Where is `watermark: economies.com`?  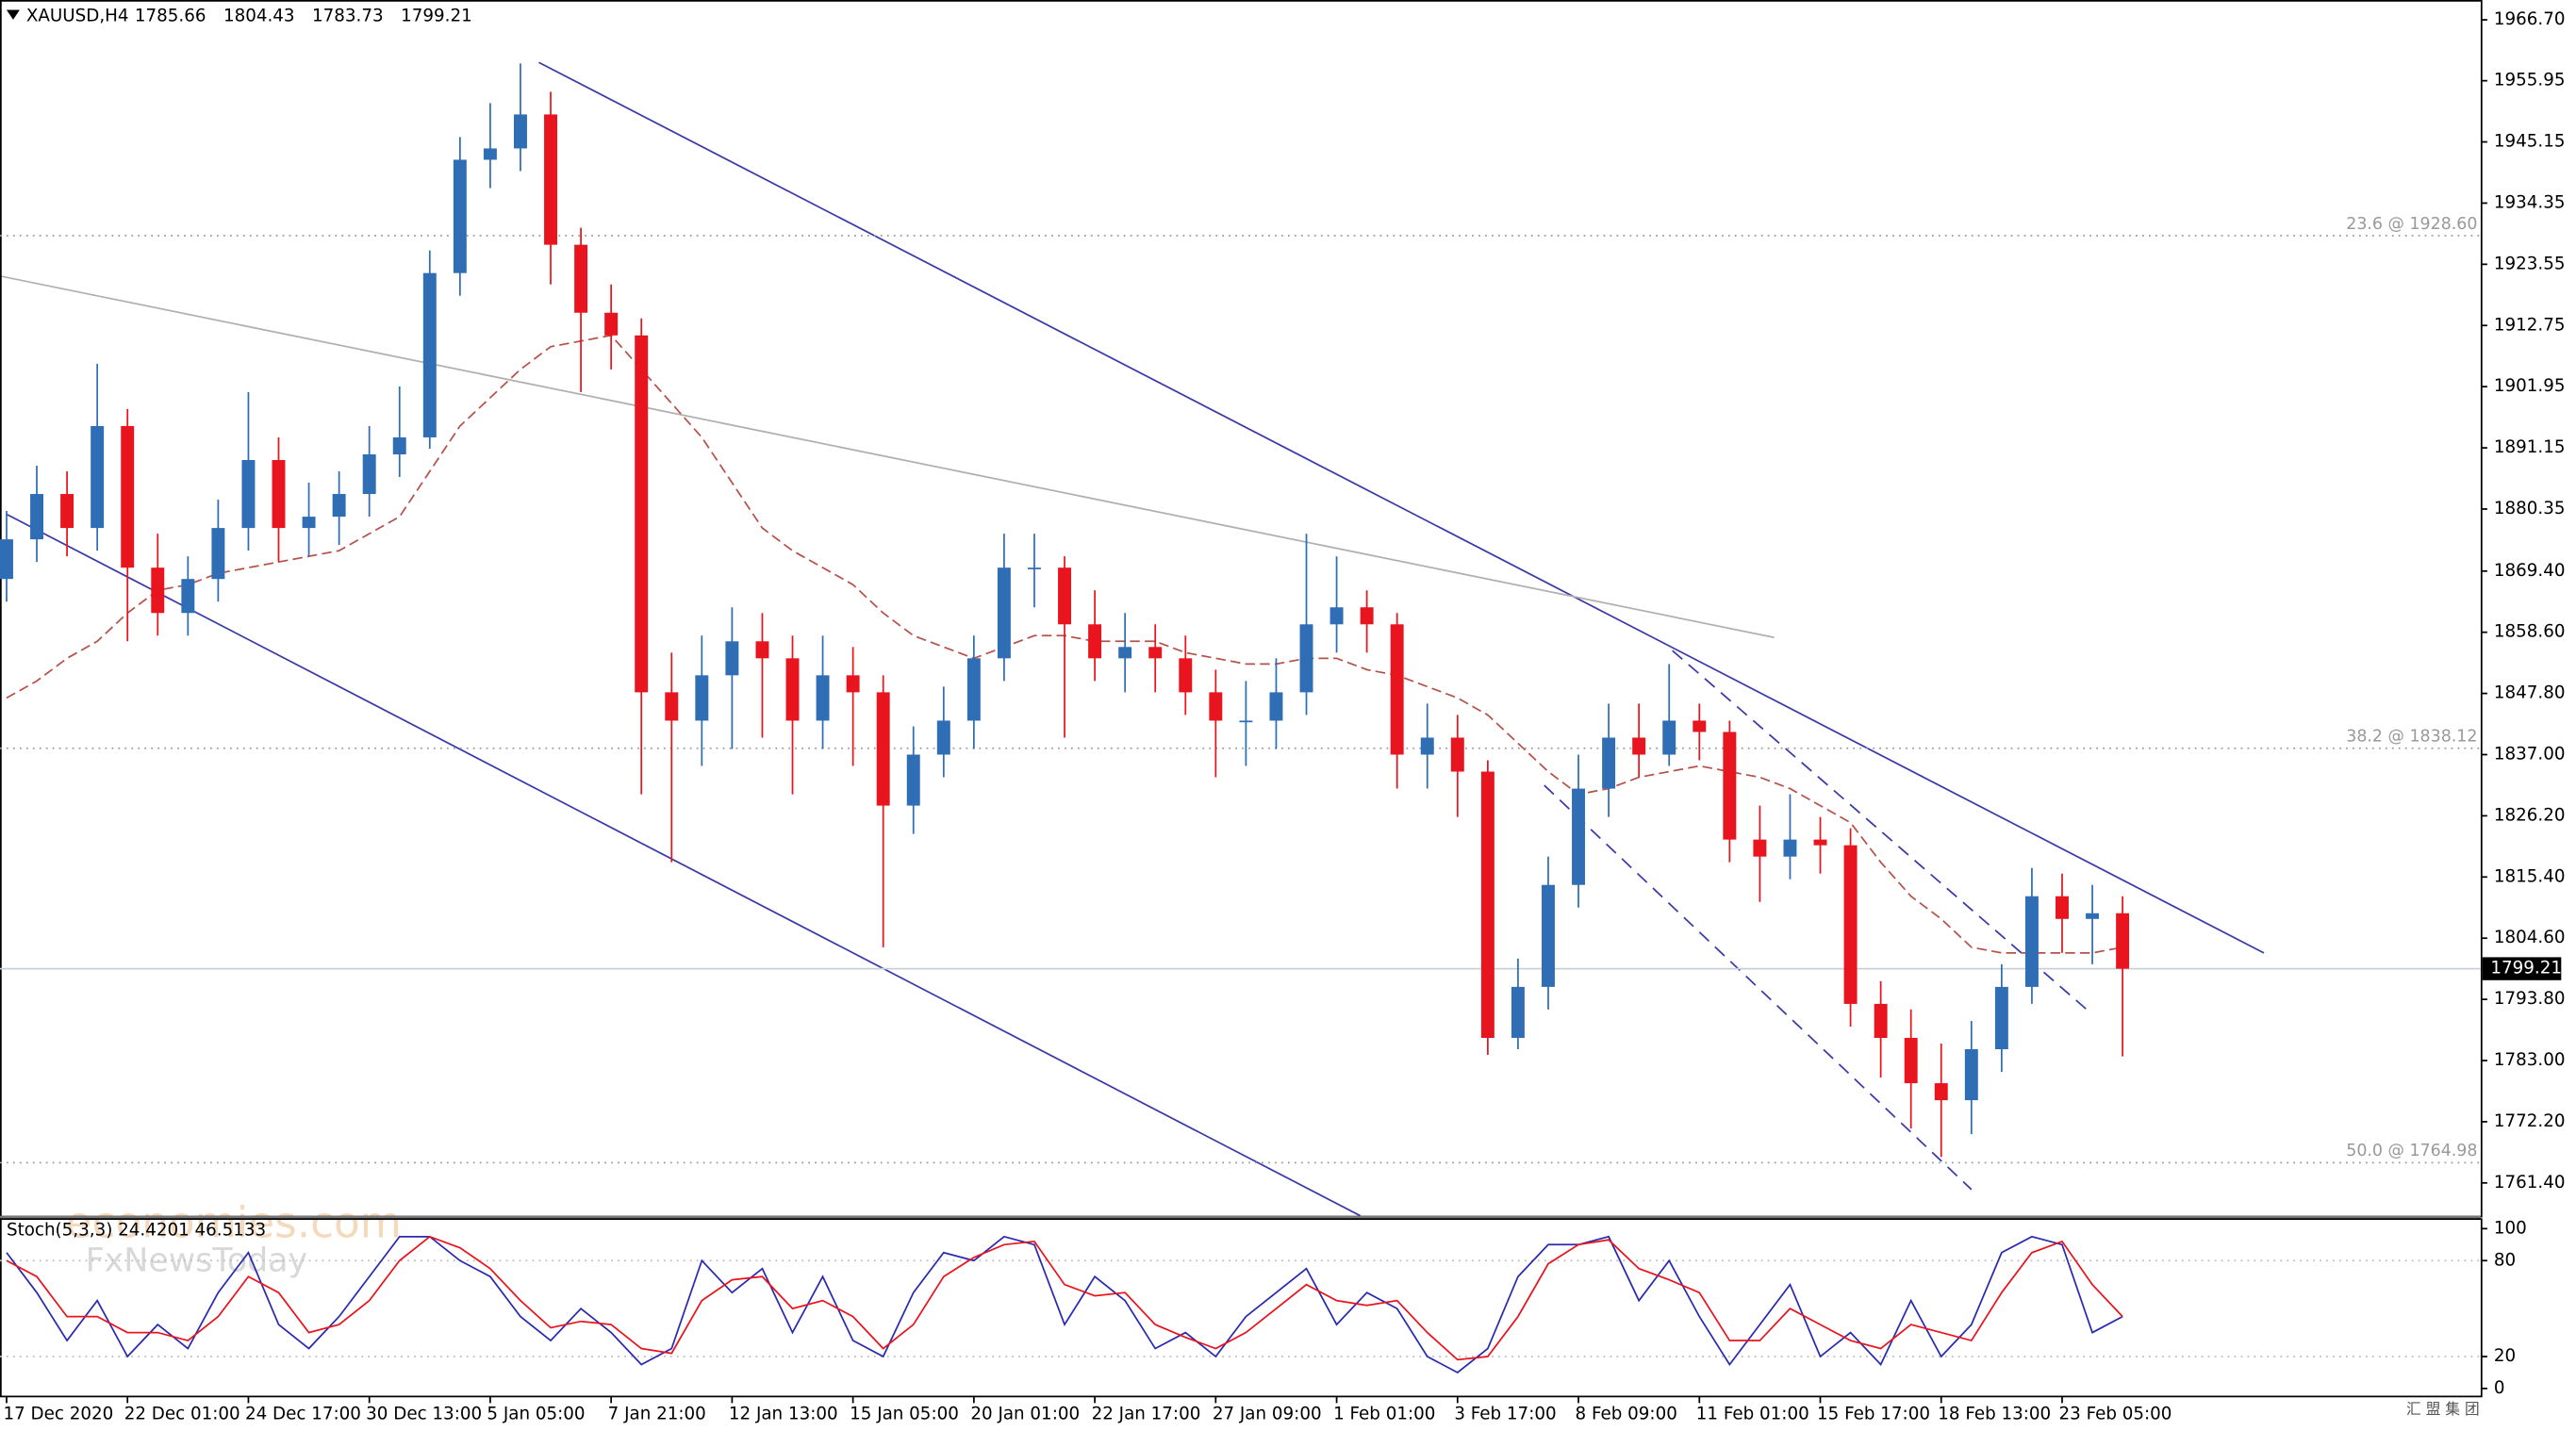 watermark: economies.com is located at coordinates (234, 1223).